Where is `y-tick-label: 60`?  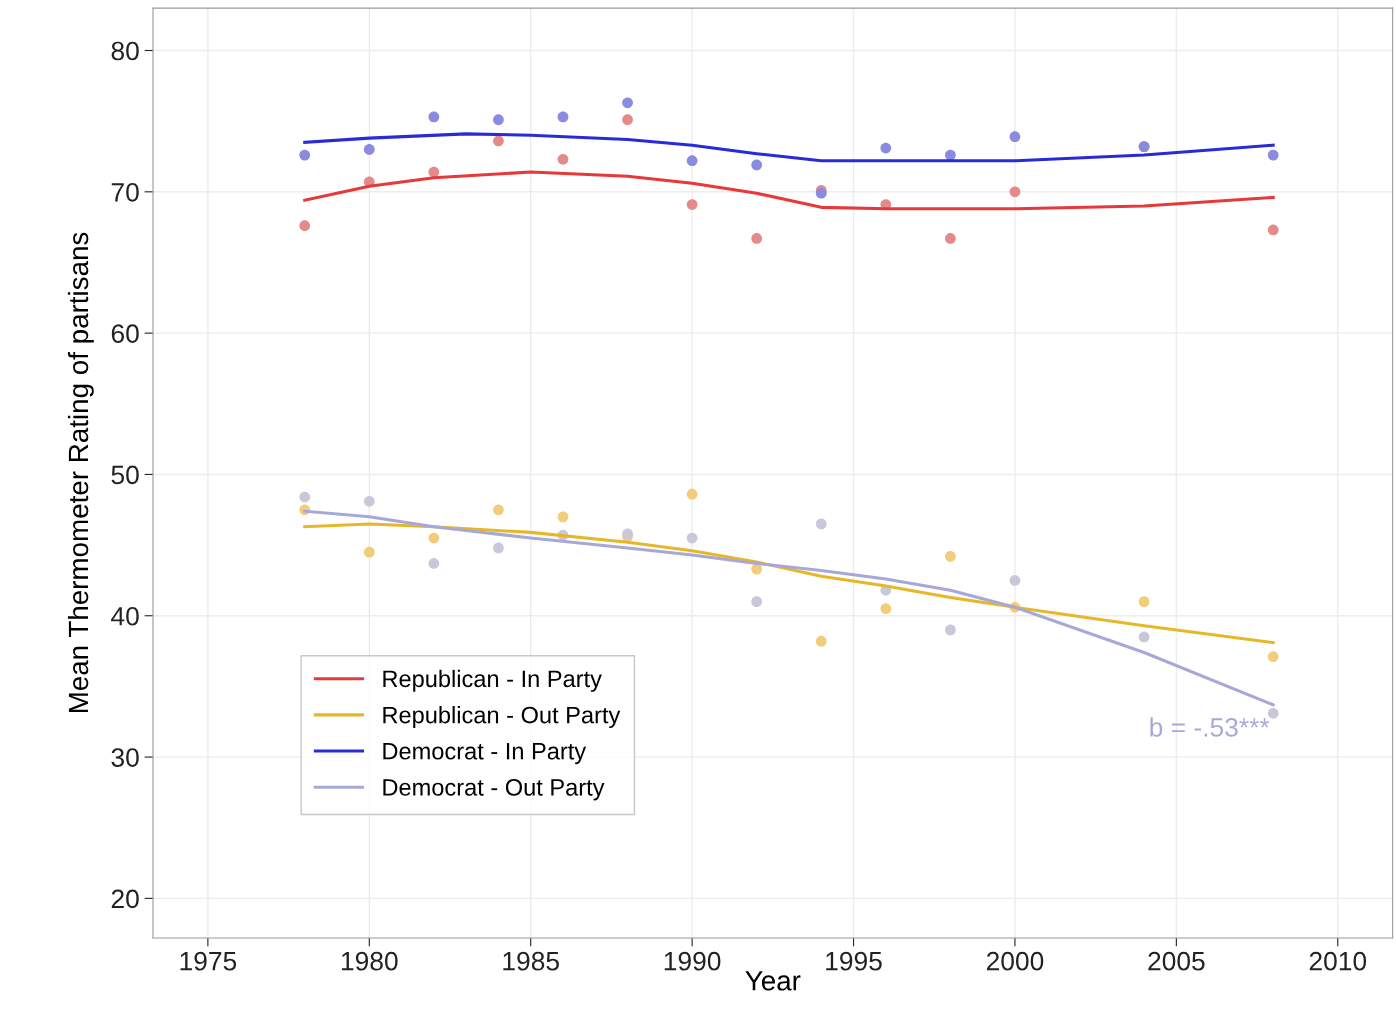 y-tick-label: 60 is located at coordinates (125, 333).